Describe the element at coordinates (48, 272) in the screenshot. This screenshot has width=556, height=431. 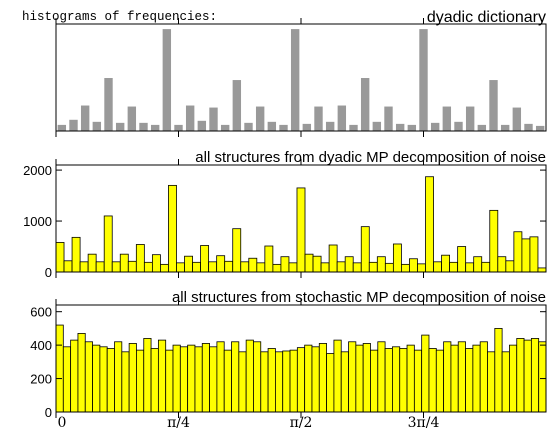
I see `y-tick-label: 0` at that location.